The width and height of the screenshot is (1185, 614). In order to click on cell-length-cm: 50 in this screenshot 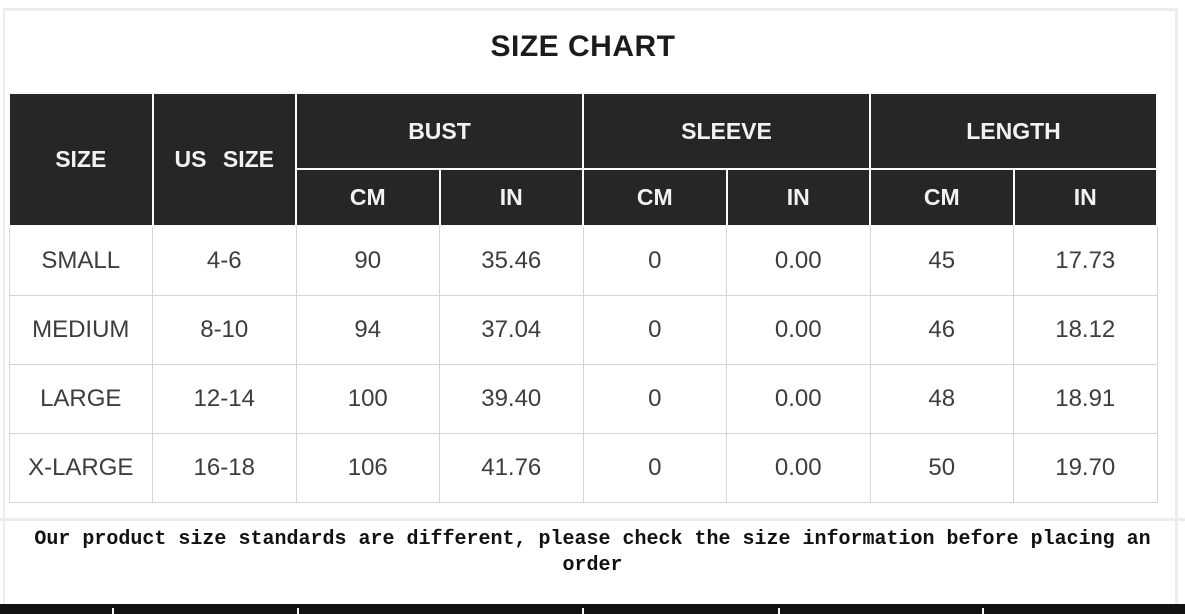, I will do `click(941, 468)`.